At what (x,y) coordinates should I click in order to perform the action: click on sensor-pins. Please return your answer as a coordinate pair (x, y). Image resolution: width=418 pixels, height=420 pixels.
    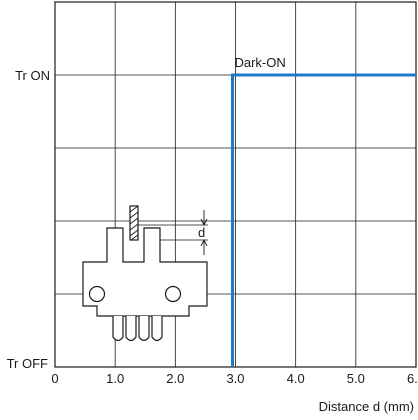
    Looking at the image, I should click on (137, 329).